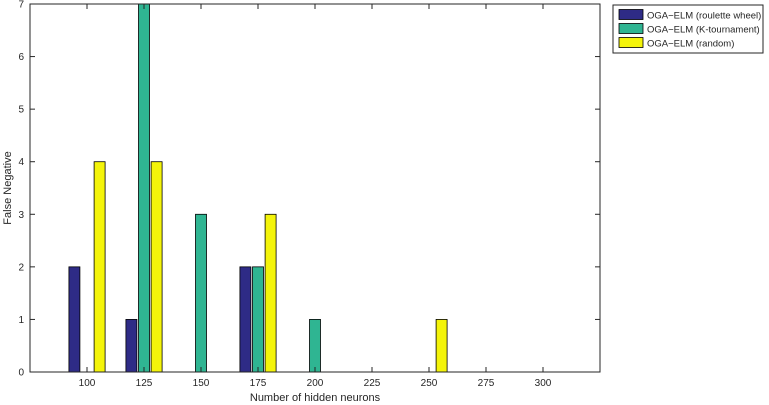  Describe the element at coordinates (690, 44) in the screenshot. I see `legend-label-3: OGA−ELM (random)` at that location.